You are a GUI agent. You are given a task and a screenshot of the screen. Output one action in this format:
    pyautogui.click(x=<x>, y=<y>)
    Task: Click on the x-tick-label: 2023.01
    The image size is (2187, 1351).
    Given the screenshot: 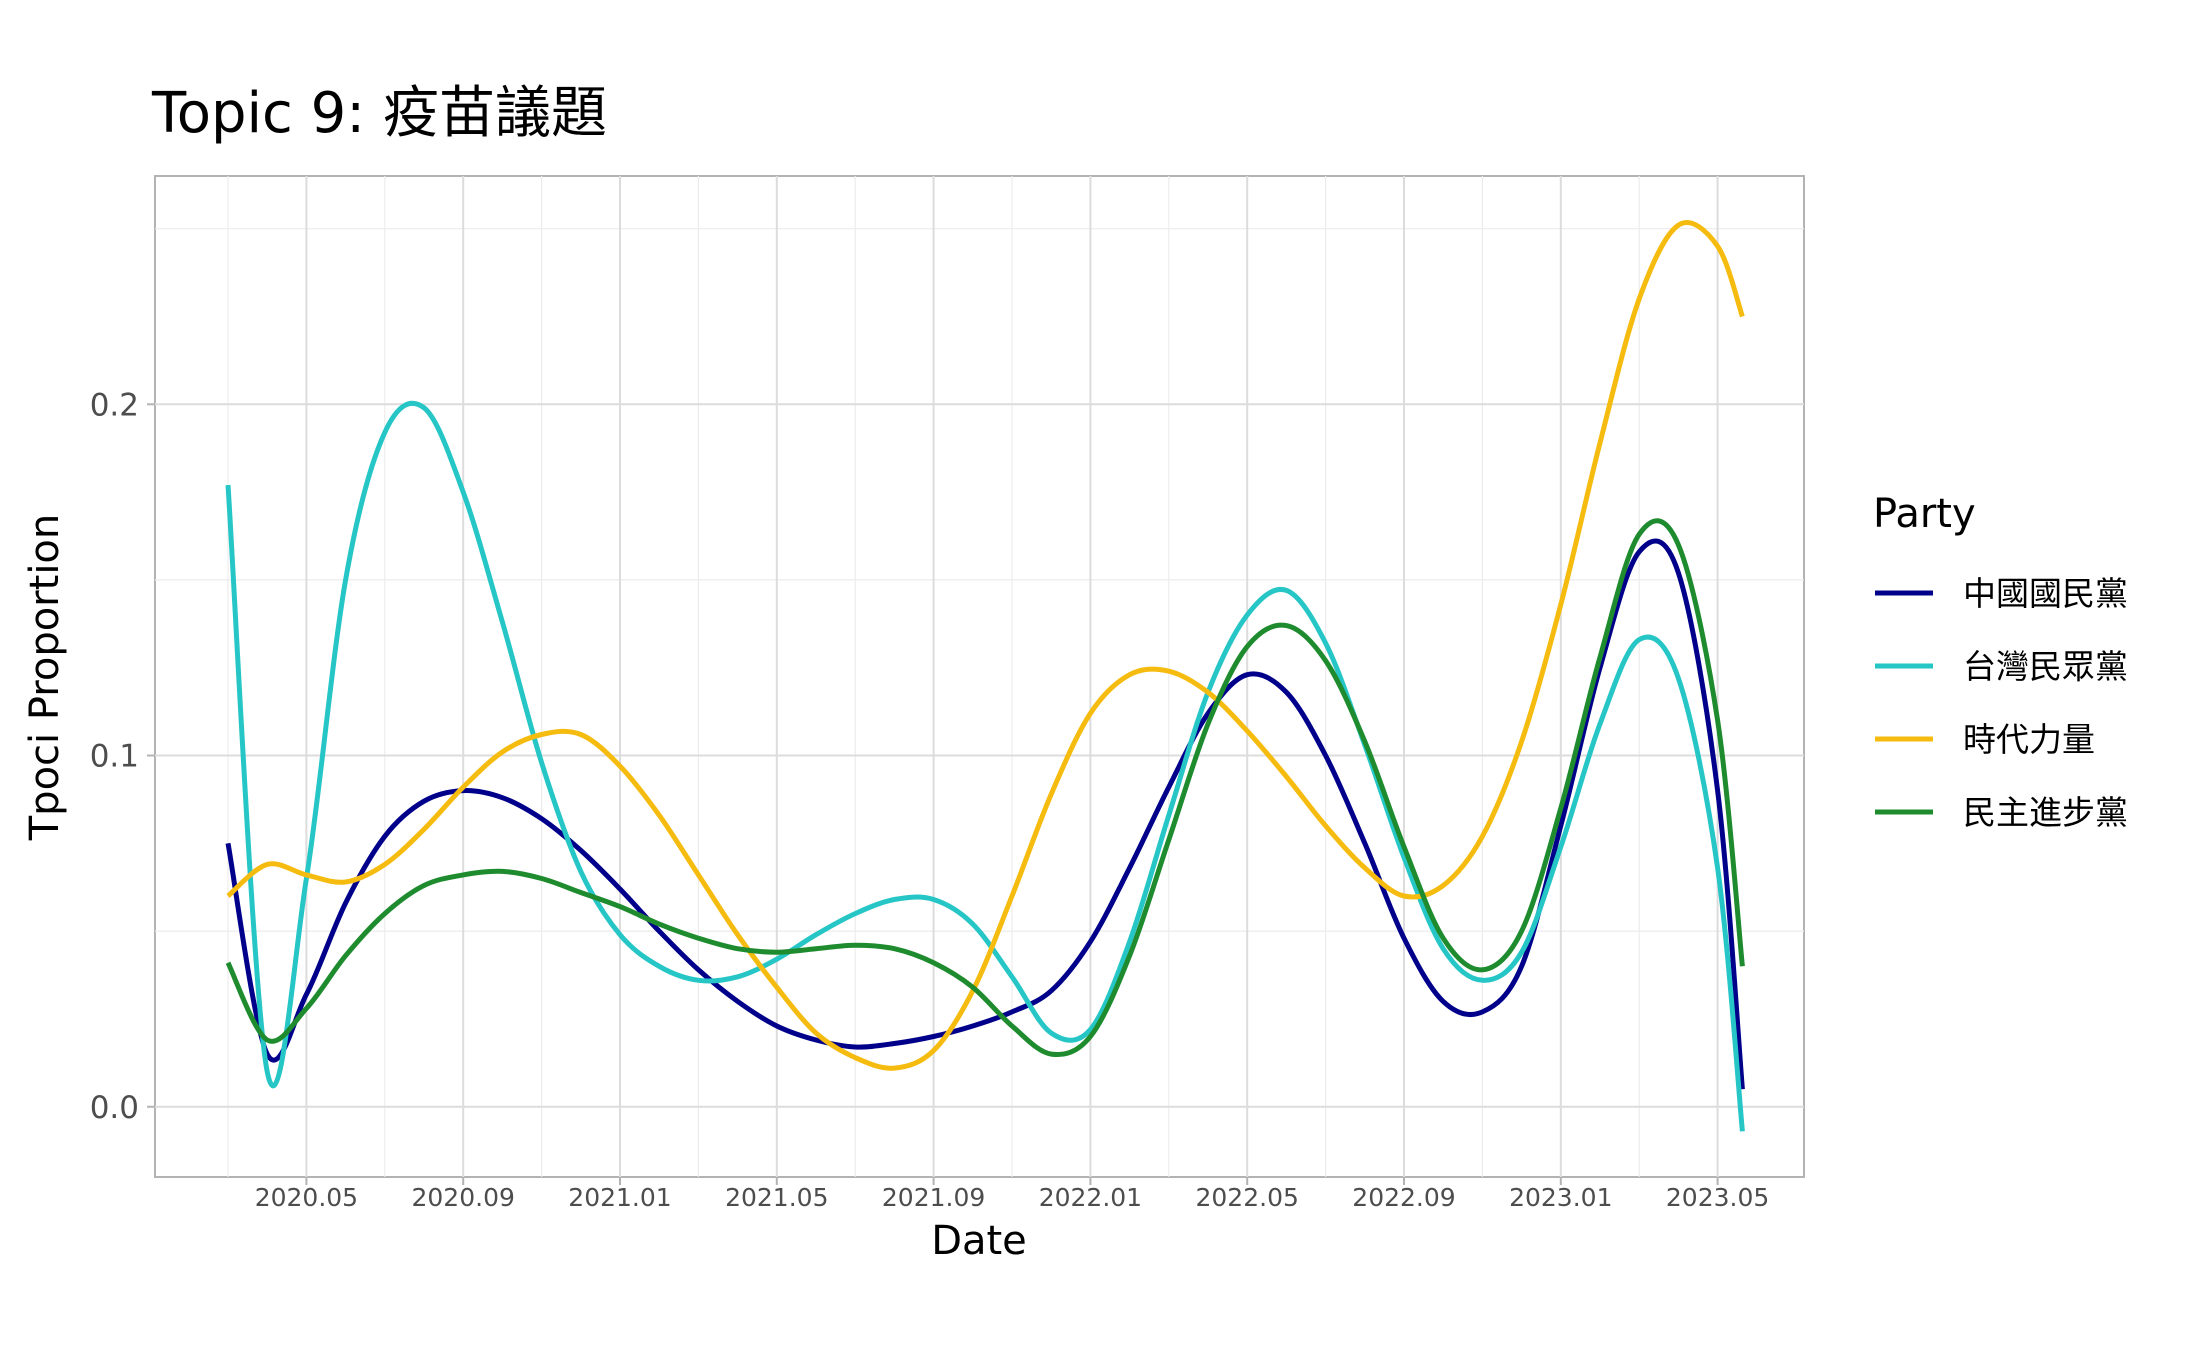 What is the action you would take?
    pyautogui.click(x=1560, y=1197)
    